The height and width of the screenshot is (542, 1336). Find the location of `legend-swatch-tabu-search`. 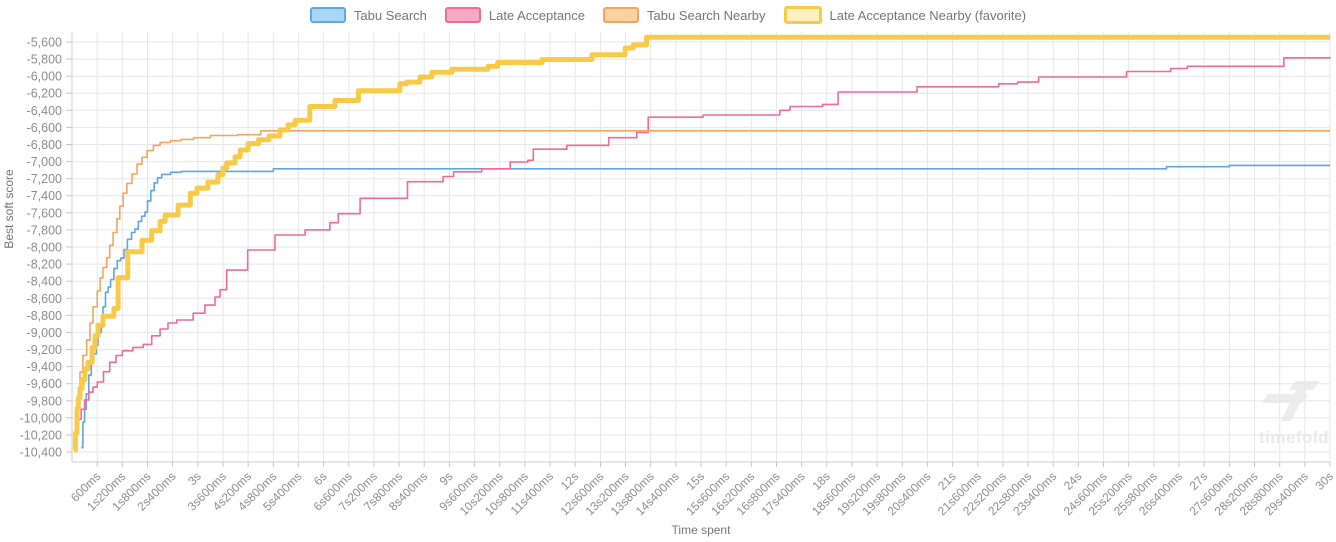

legend-swatch-tabu-search is located at coordinates (327, 15).